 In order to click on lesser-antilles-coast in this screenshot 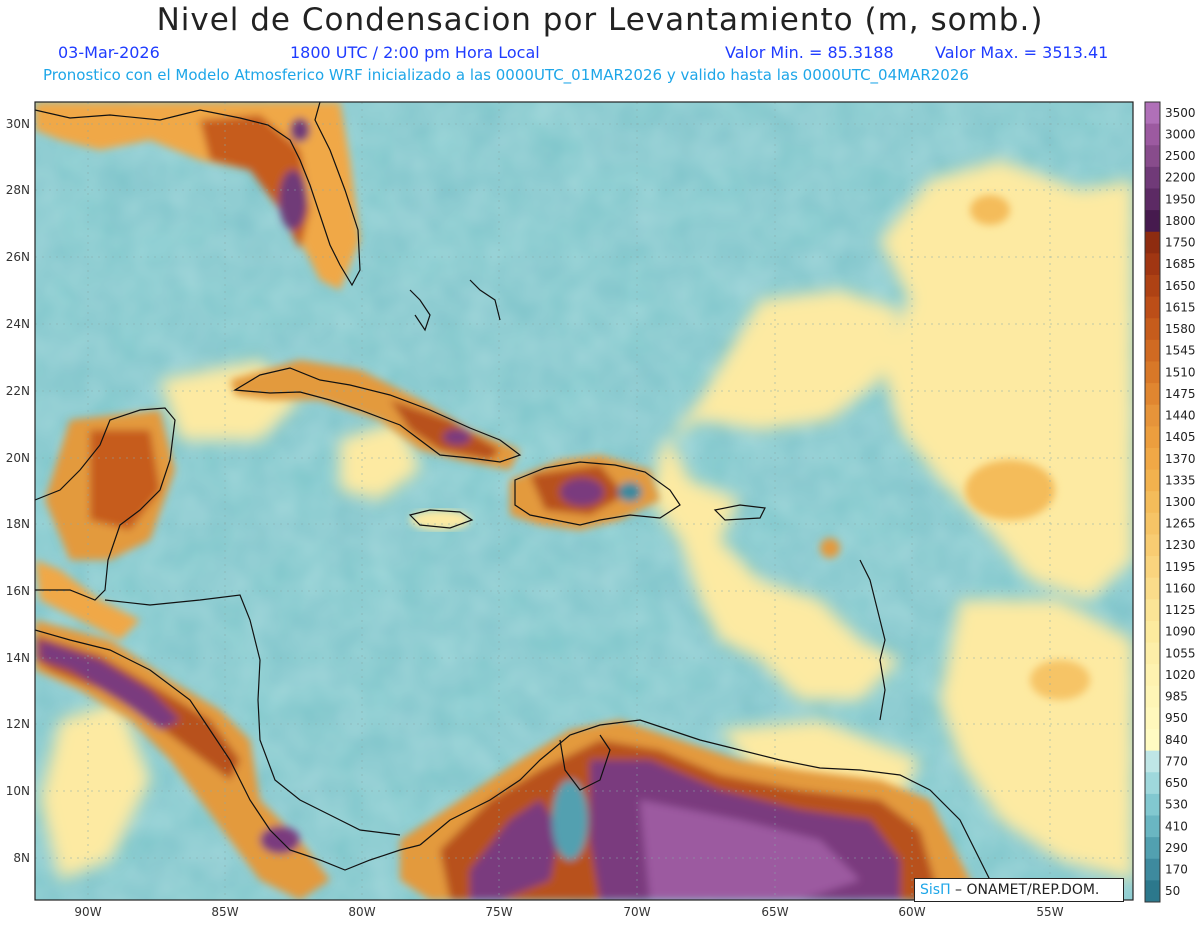, I will do `click(872, 640)`.